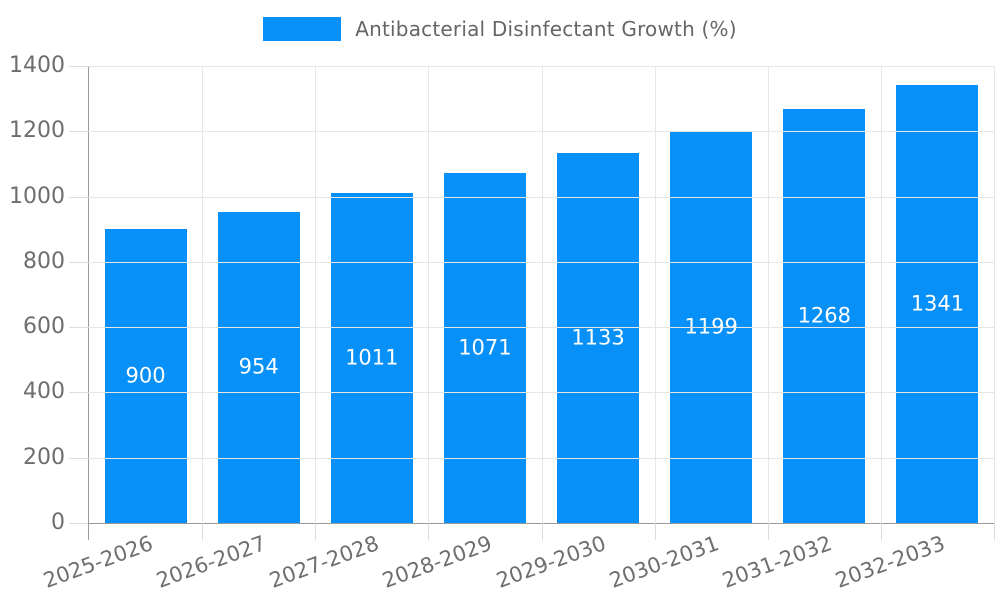 The image size is (1000, 600). I want to click on legend: Antibacterial Disinfectant Growth (%), so click(500, 29).